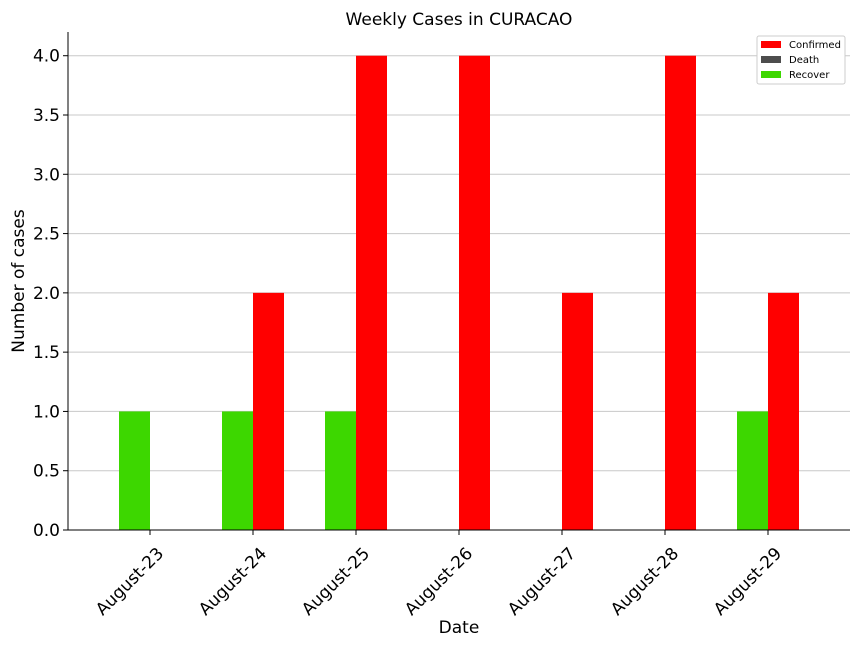 This screenshot has width=864, height=648. I want to click on legend-label-confirmed: Confirmed, so click(815, 45).